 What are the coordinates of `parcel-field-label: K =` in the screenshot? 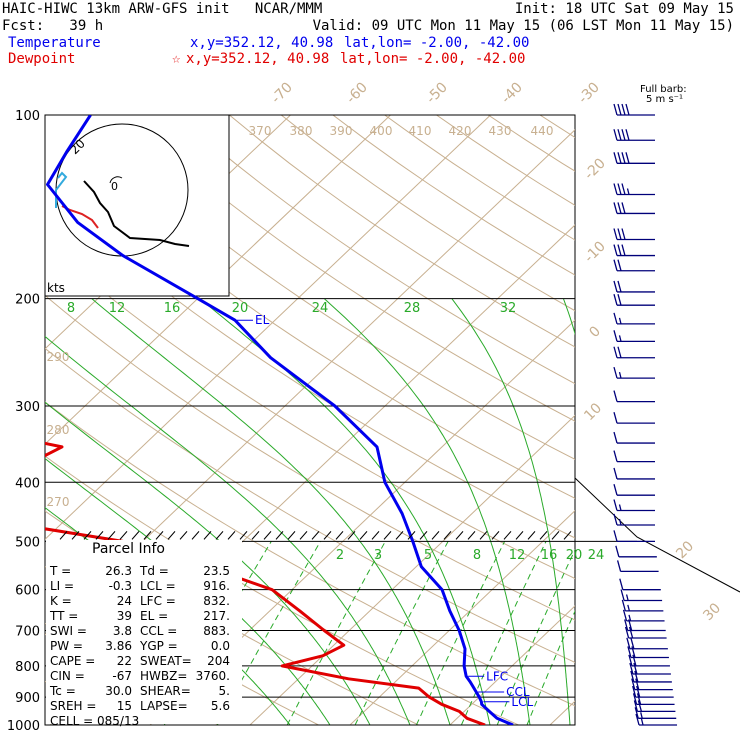 It's located at (61, 601).